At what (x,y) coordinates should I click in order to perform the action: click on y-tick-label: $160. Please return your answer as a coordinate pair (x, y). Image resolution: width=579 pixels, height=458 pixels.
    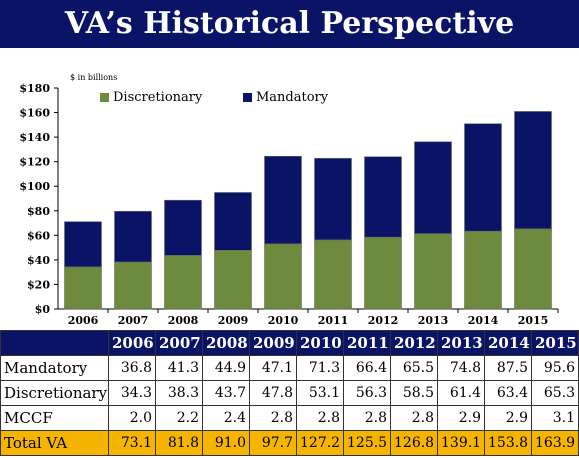
    Looking at the image, I should click on (34, 113).